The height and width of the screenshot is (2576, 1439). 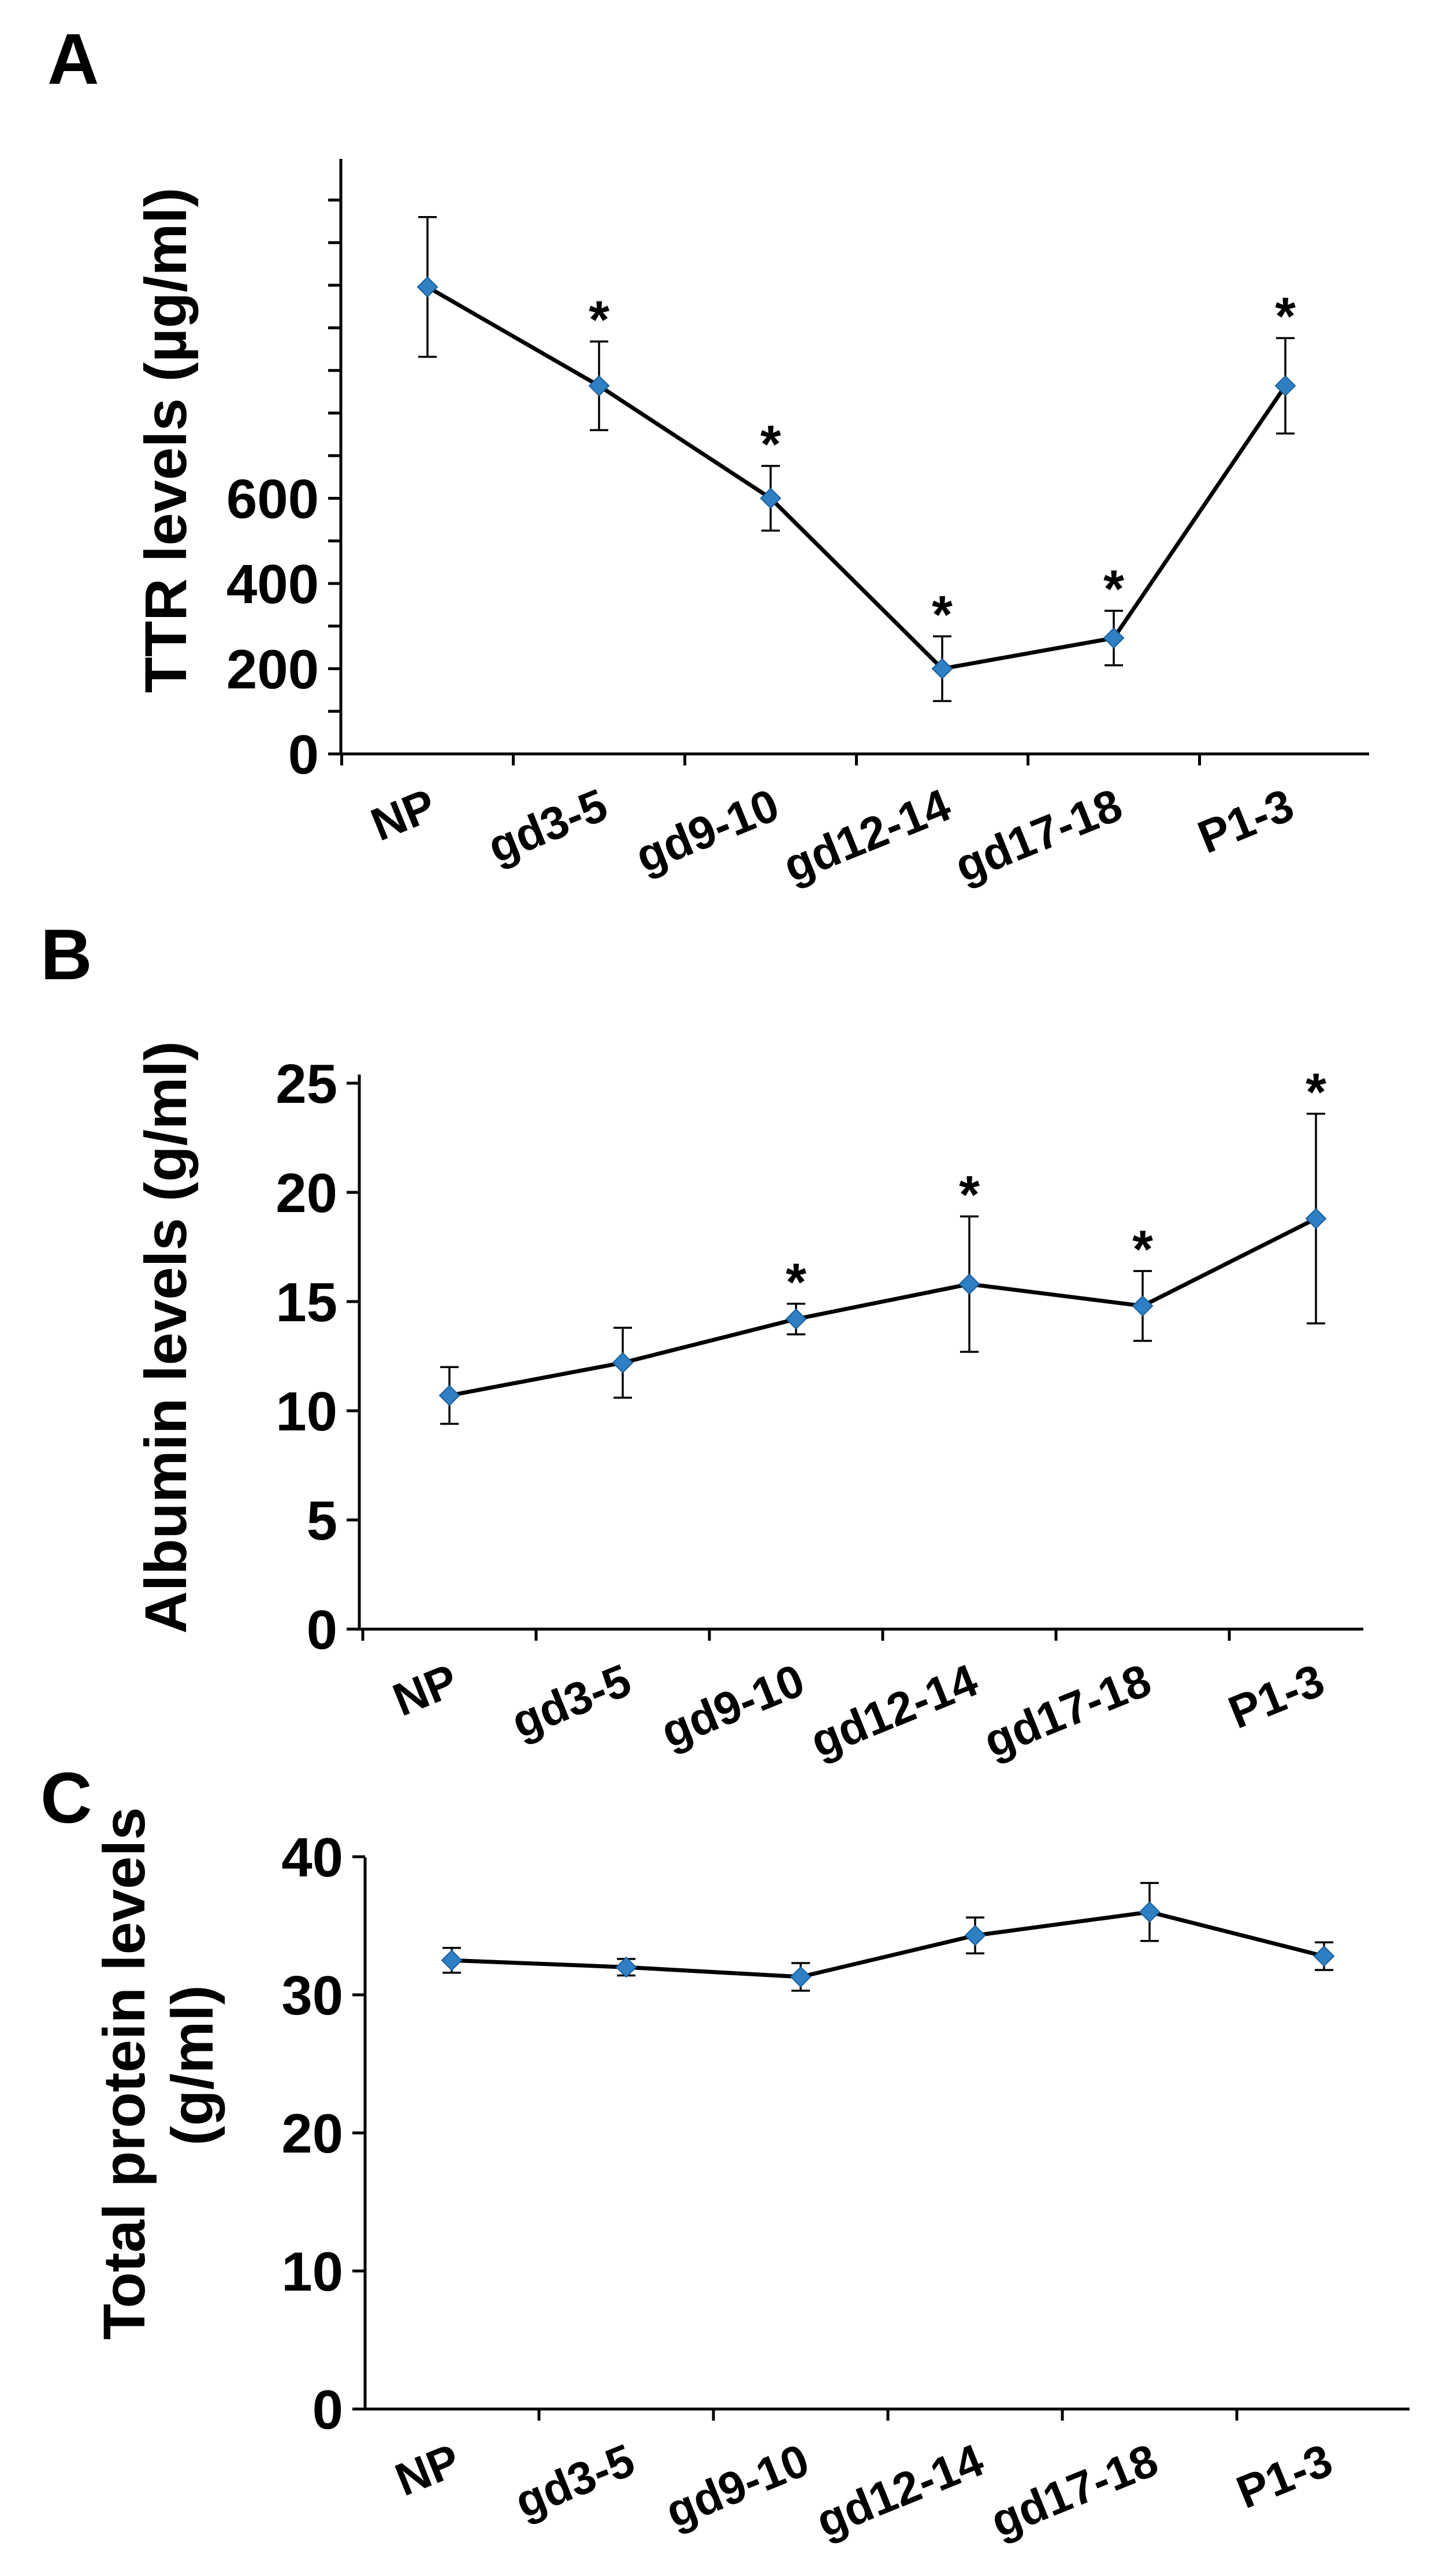 What do you see at coordinates (272, 499) in the screenshot?
I see `y-tick-label: 600` at bounding box center [272, 499].